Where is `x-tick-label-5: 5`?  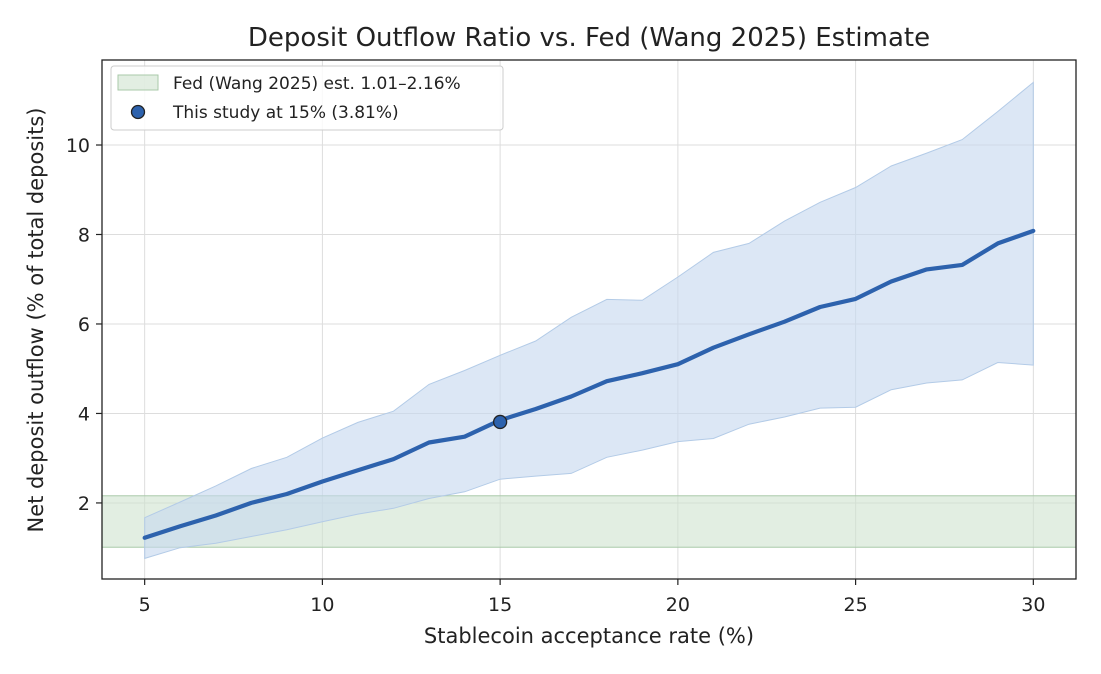
x-tick-label-5: 5 is located at coordinates (145, 605).